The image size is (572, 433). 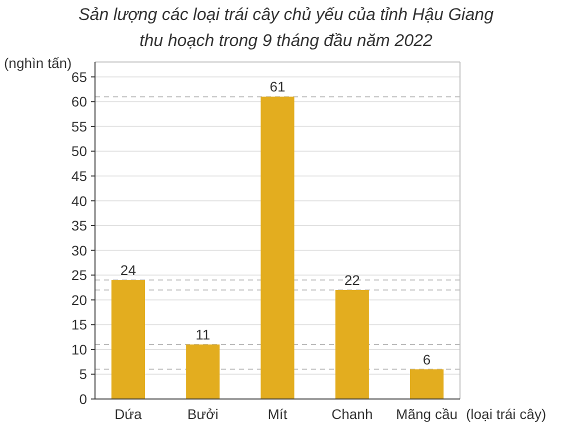 What do you see at coordinates (278, 414) in the screenshot?
I see `x-tick-label: Mít` at bounding box center [278, 414].